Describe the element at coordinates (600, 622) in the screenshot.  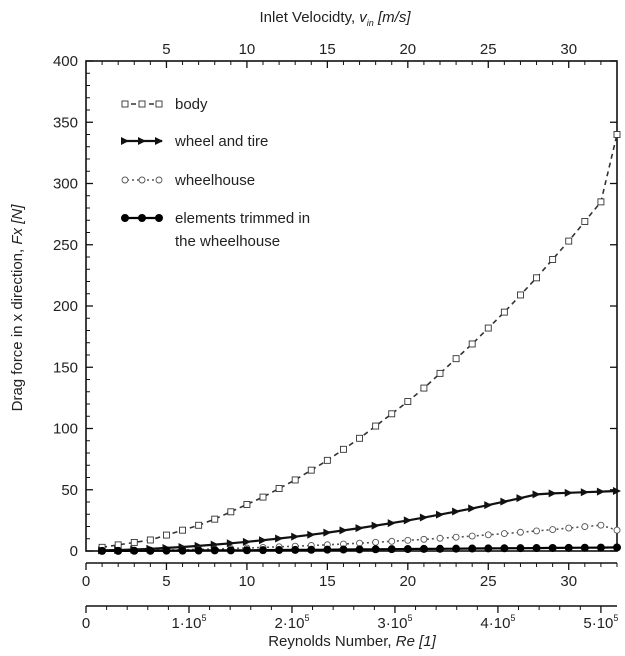
I see `reynolds-tick-label: 5·10⁵` at that location.